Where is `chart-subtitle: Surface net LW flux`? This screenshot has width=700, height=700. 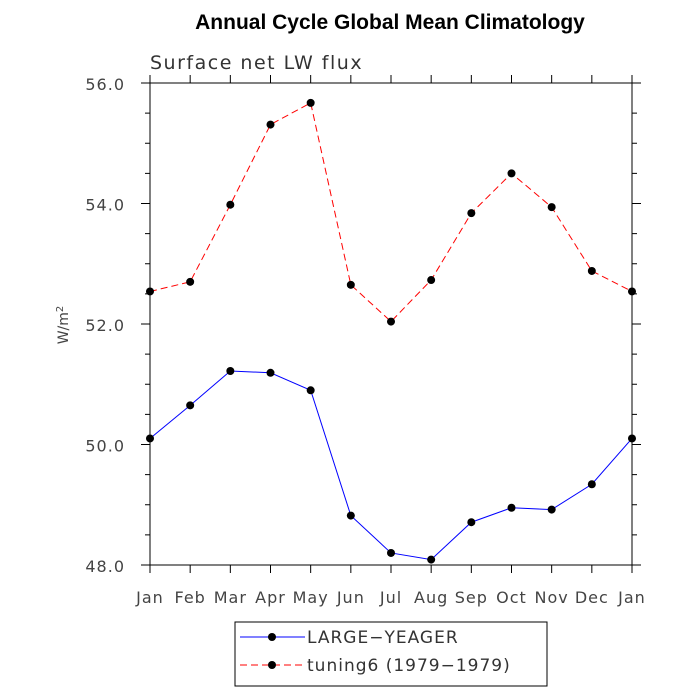
chart-subtitle: Surface net LW flux is located at coordinates (256, 63).